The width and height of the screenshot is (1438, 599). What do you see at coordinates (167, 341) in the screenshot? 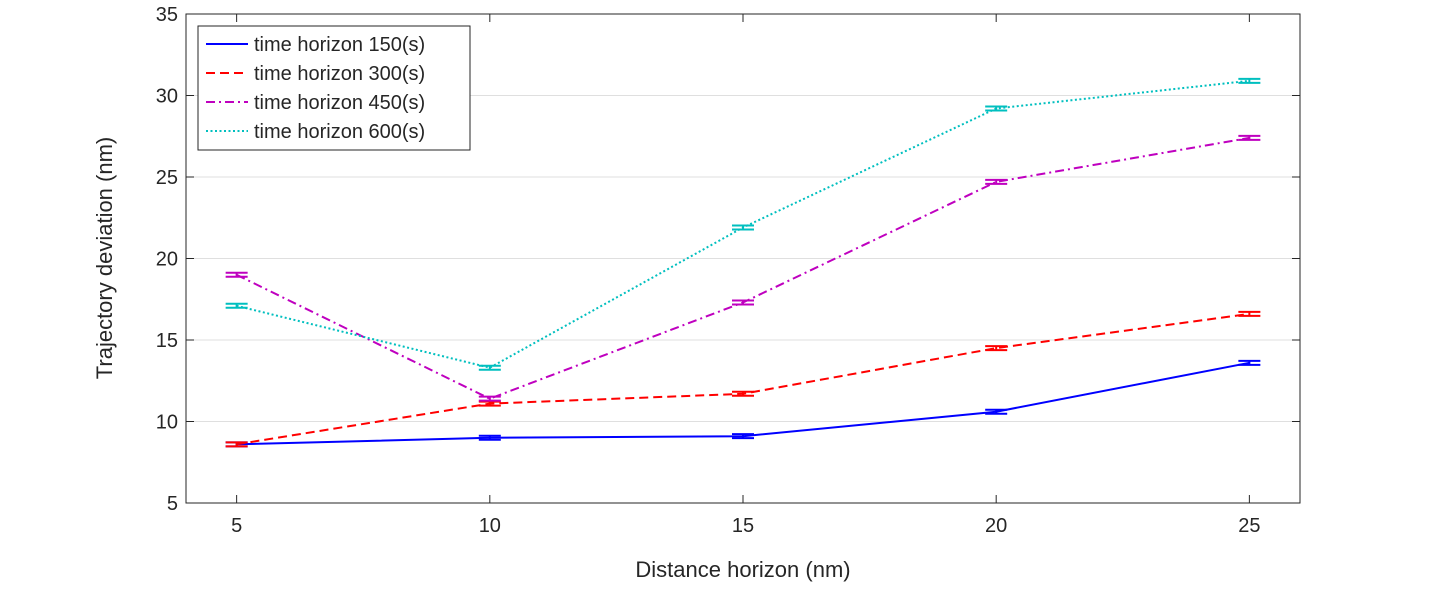
I see `y-tick-label: 15` at bounding box center [167, 341].